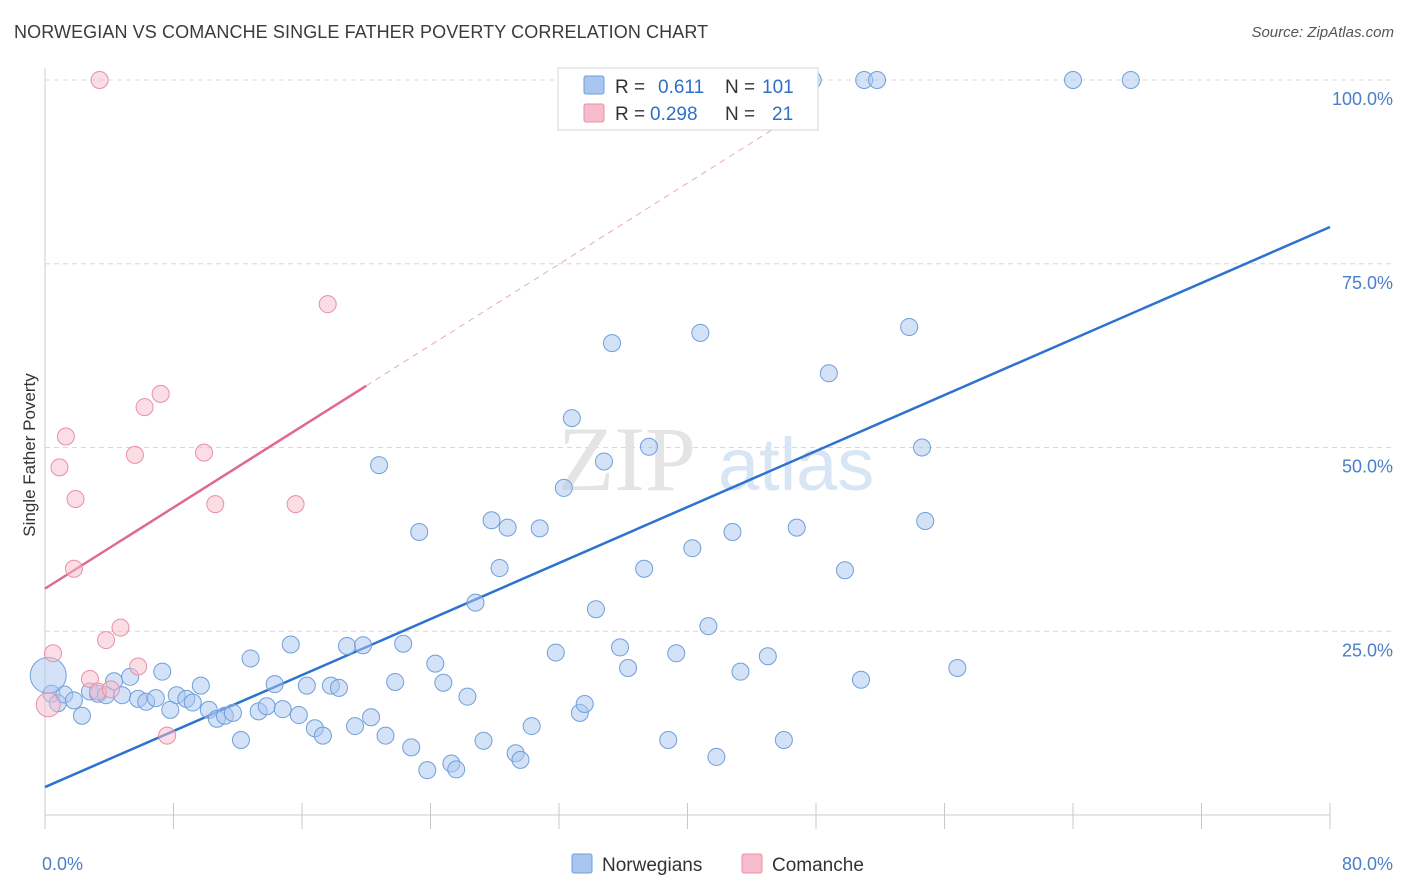 The width and height of the screenshot is (1406, 892). I want to click on legend-r-value-2: 0.298, so click(674, 114).